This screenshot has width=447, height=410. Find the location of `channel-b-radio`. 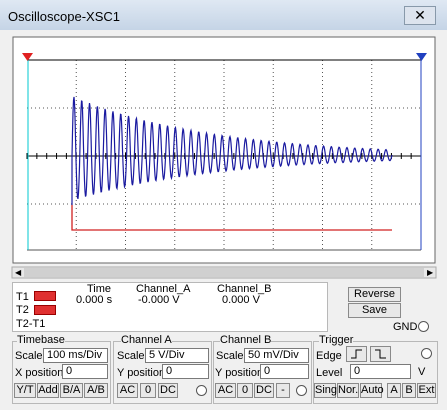

channel-b-radio is located at coordinates (301, 390).